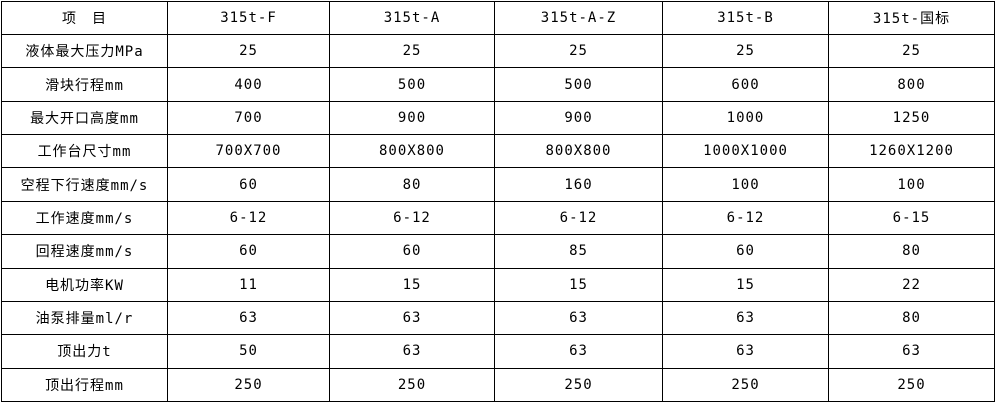 This screenshot has width=996, height=404. What do you see at coordinates (84, 84) in the screenshot?
I see `row-label: 滑块行程mm` at bounding box center [84, 84].